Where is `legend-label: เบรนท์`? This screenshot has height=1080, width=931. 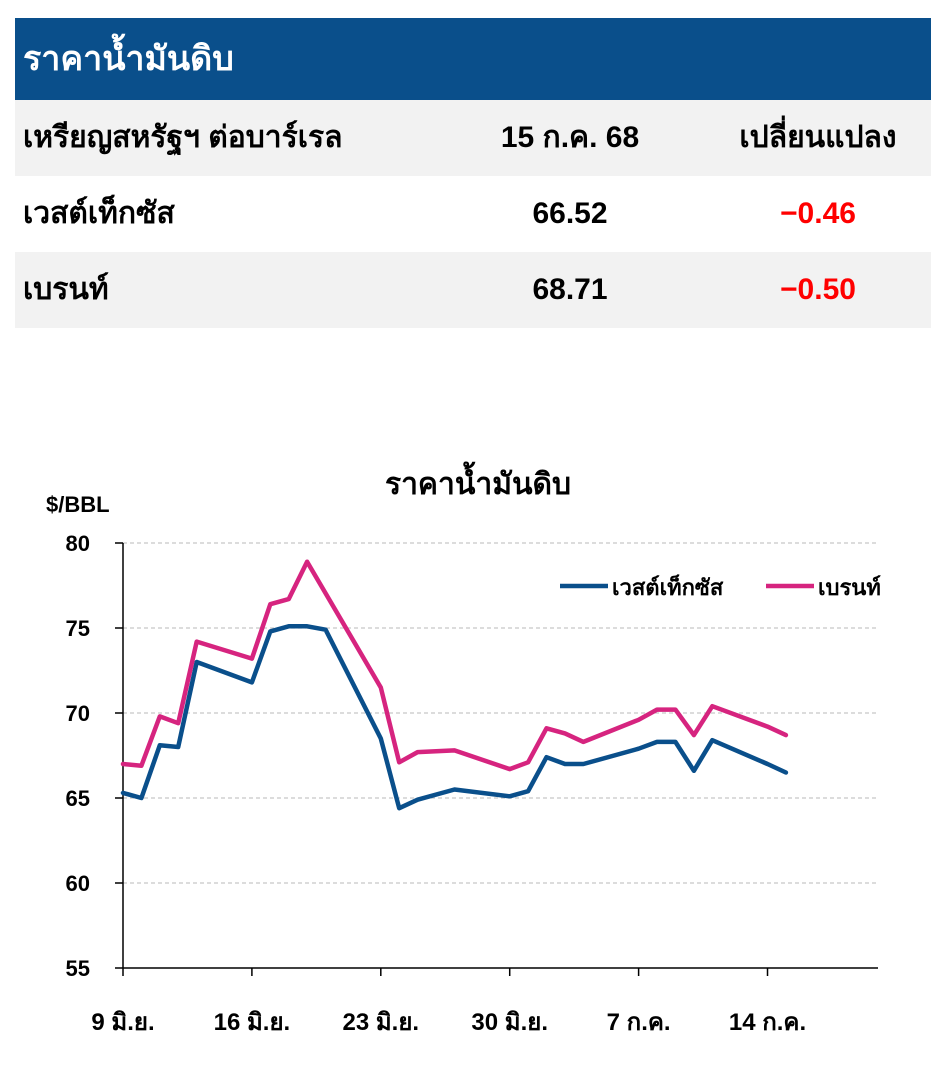
legend-label: เบรนท์ is located at coordinates (849, 587).